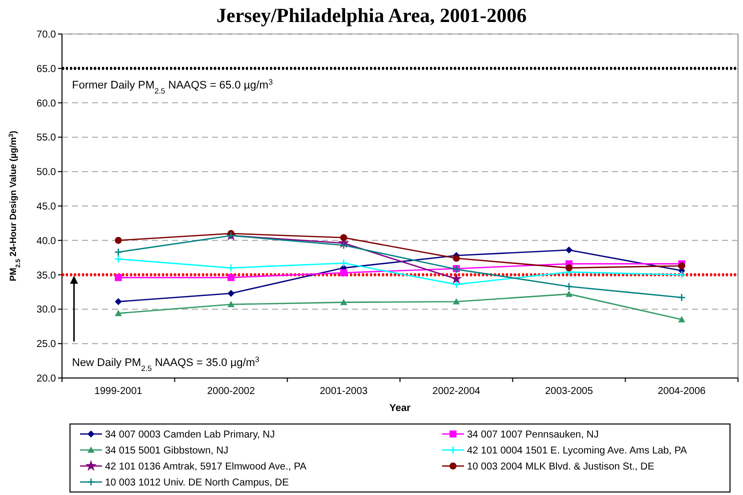 The width and height of the screenshot is (743, 495). Describe the element at coordinates (46, 310) in the screenshot. I see `y-tick-label: 30.0` at that location.